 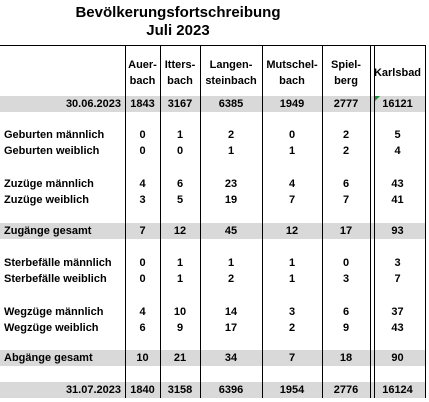 I want to click on value-cell: 1949, so click(x=292, y=104).